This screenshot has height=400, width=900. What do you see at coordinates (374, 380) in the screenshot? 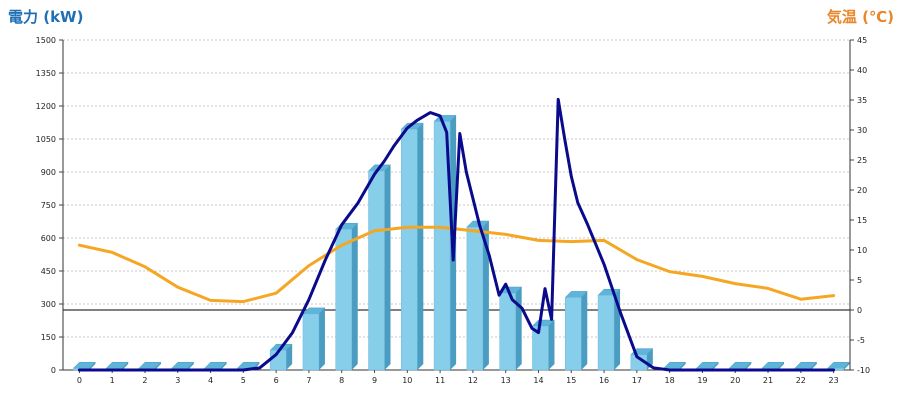
I see `x-tick-label: 9` at bounding box center [374, 380].